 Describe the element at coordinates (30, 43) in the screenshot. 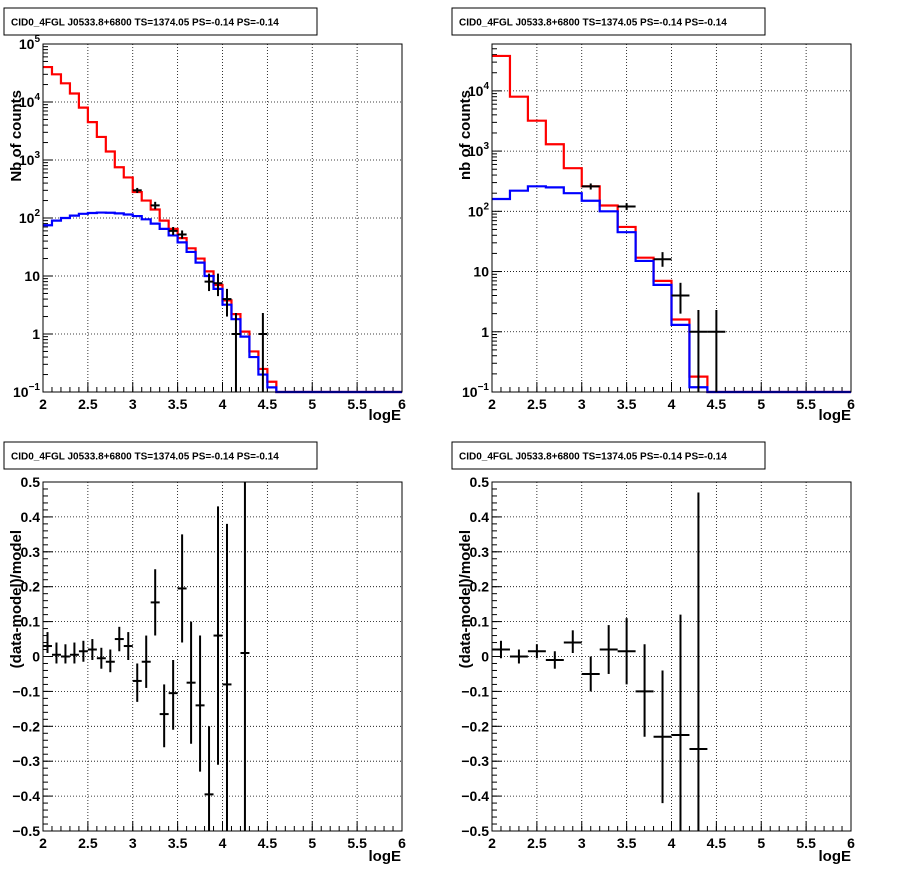

I see `y-tick-label: 10⁵` at that location.